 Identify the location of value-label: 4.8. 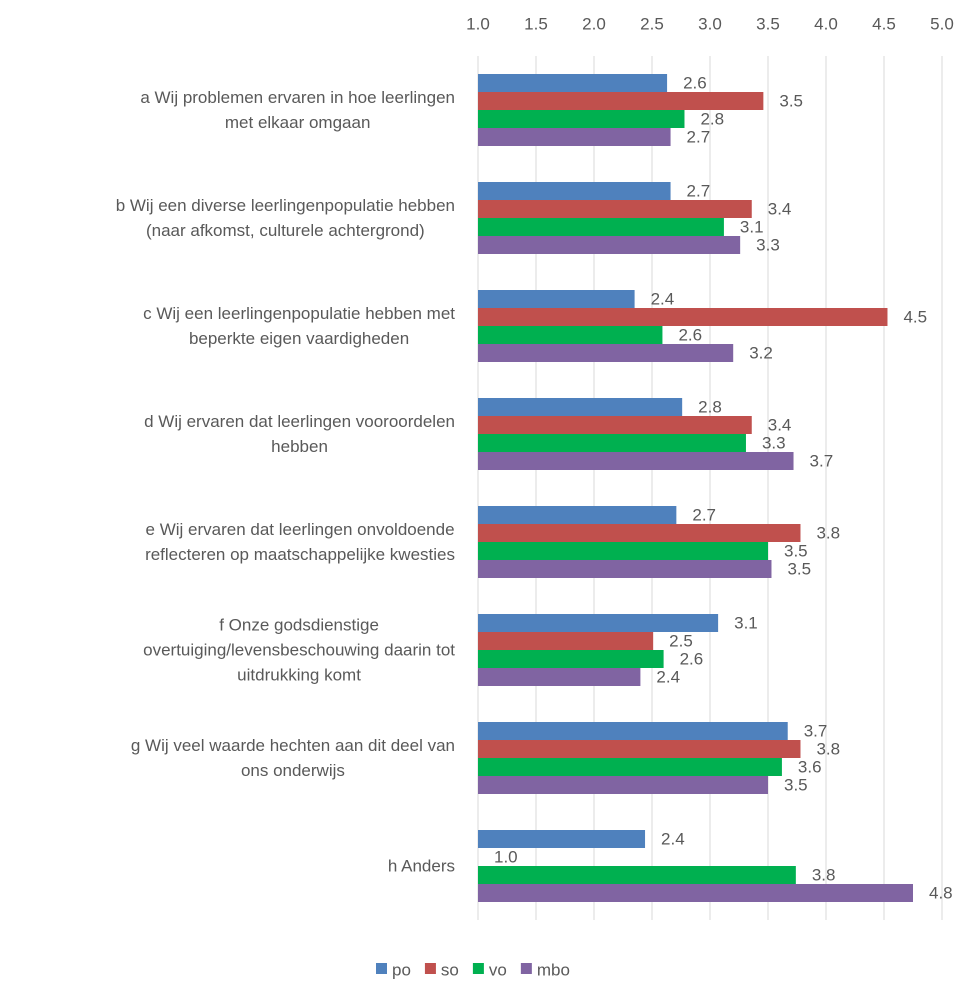
(941, 892).